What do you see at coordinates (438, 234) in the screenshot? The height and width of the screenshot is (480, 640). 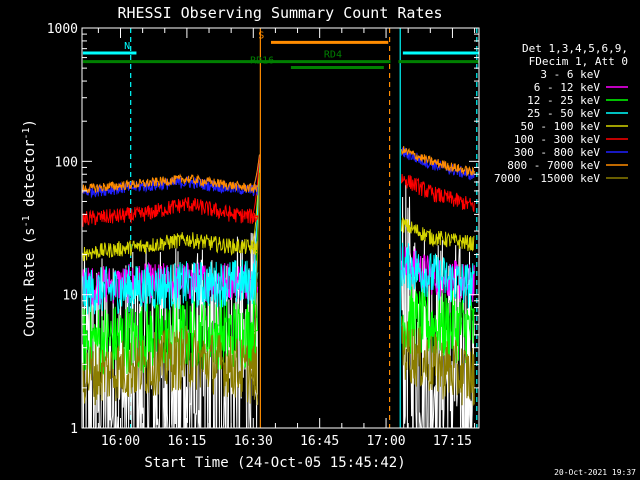 I see `series-line-4-seg2` at bounding box center [438, 234].